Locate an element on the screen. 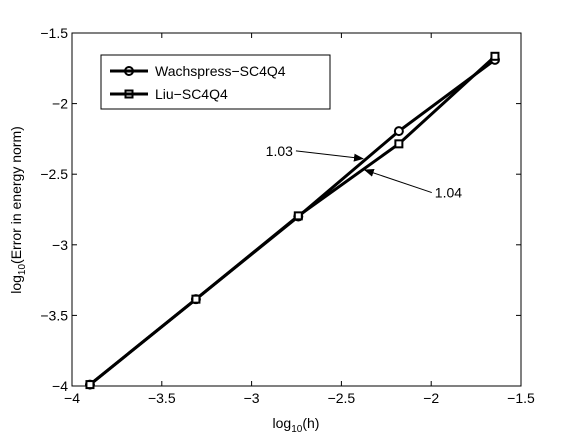  annotation-label: 1.04 is located at coordinates (448, 193).